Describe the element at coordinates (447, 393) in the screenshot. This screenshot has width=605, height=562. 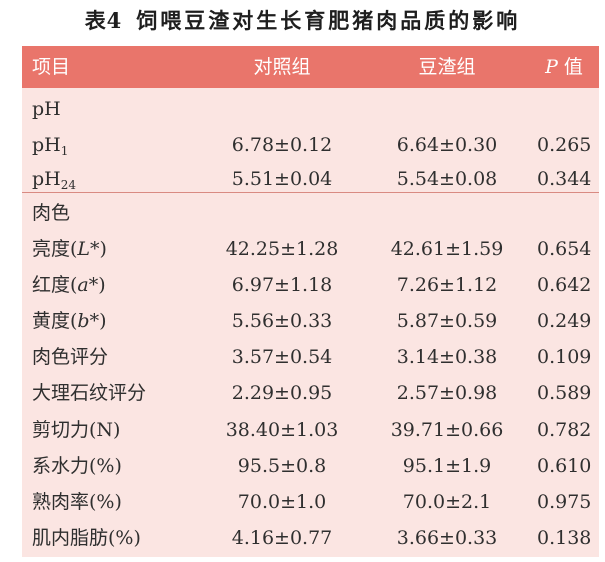
I see `cell-treatment: 2.57±0.98` at that location.